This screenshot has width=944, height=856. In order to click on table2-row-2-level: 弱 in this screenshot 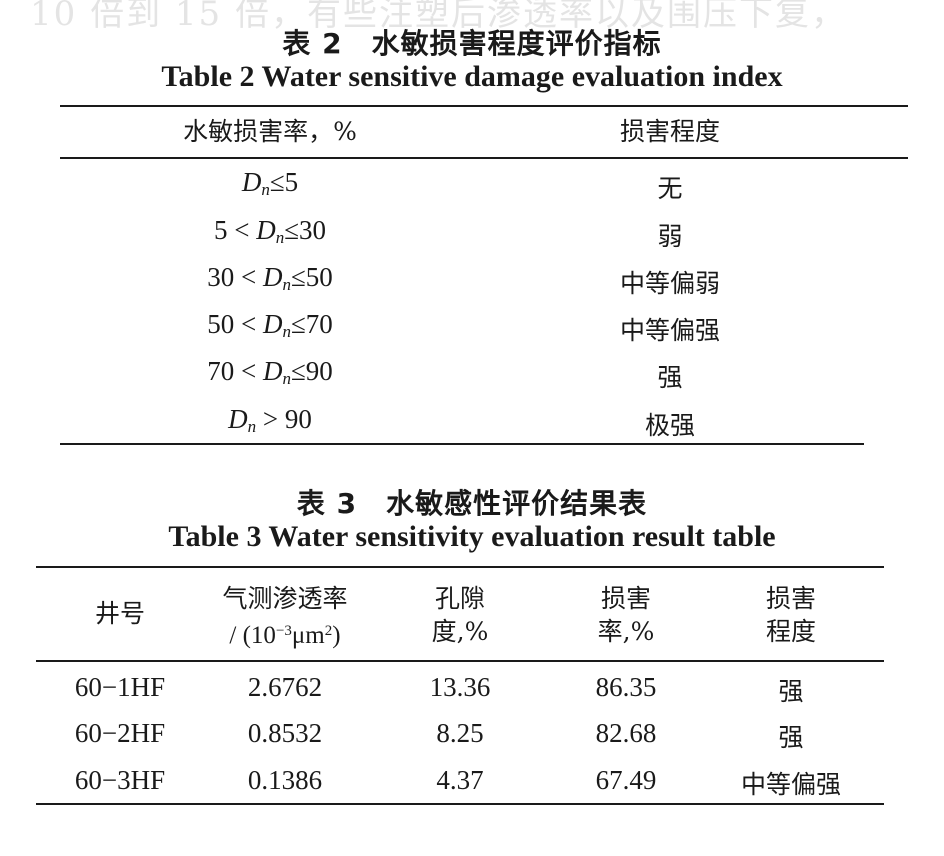, I will do `click(670, 236)`.